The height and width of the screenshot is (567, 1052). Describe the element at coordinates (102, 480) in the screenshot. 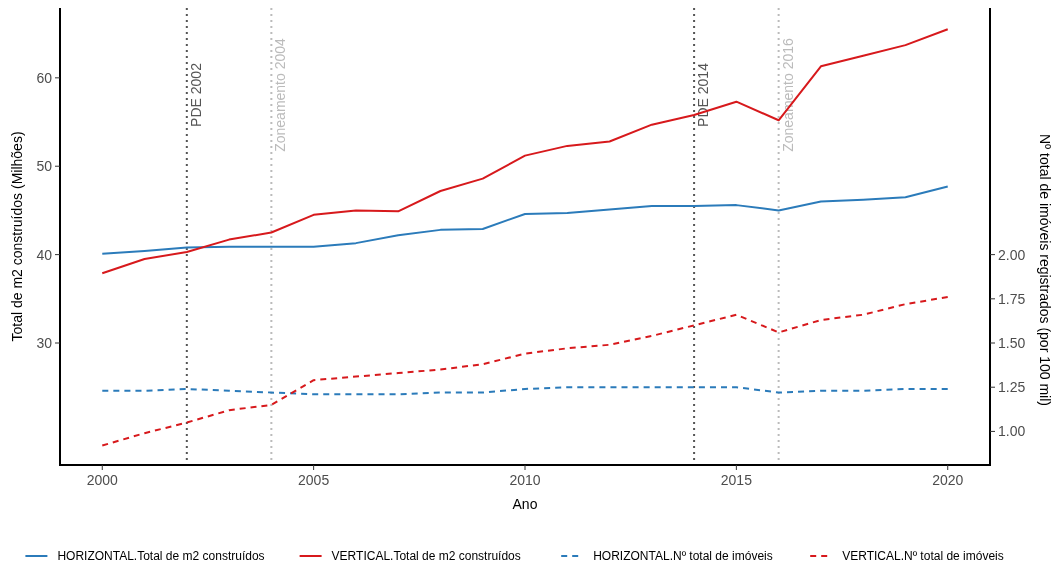

I see `x-tick-label: 2000` at that location.